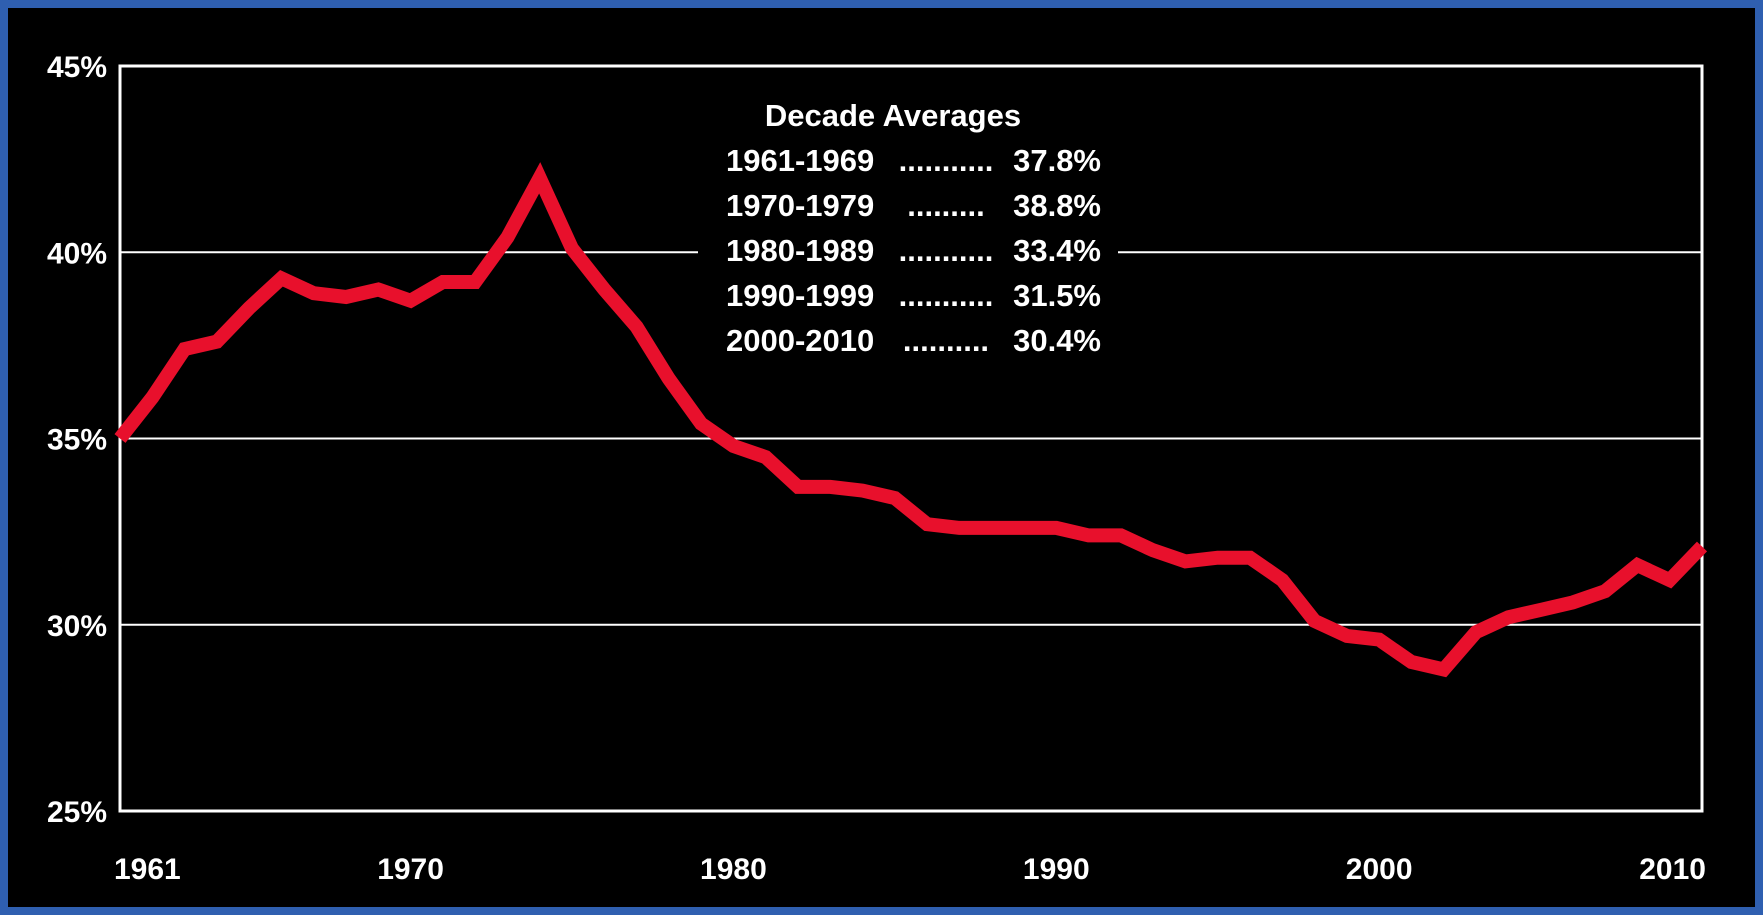 The height and width of the screenshot is (915, 1763). What do you see at coordinates (910, 869) in the screenshot?
I see `x-tick-labels: 1961 1970 1980 1990 2000 2010` at bounding box center [910, 869].